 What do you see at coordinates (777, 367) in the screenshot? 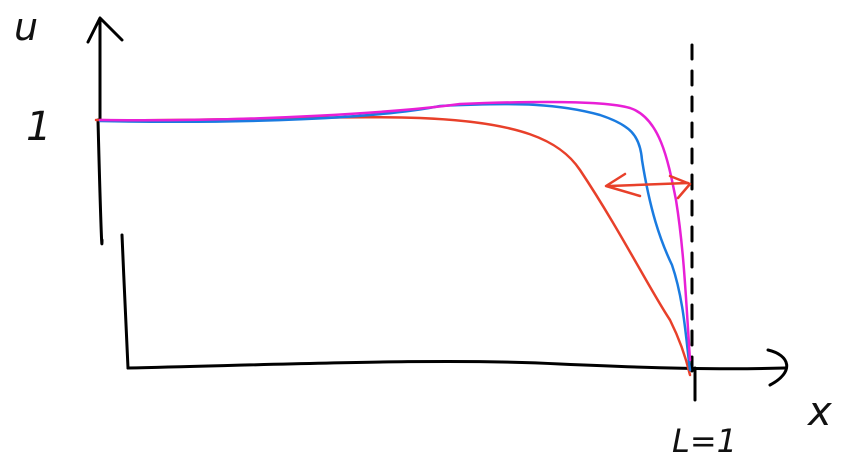
I see `x-axis-arrow` at bounding box center [777, 367].